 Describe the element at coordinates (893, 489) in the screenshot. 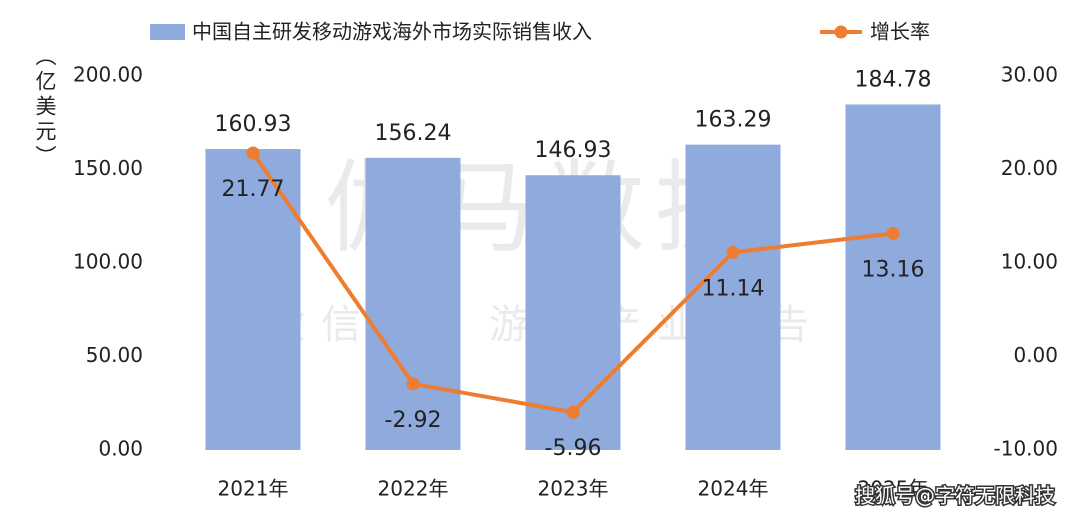

I see `x-tick-label: 2025年` at that location.